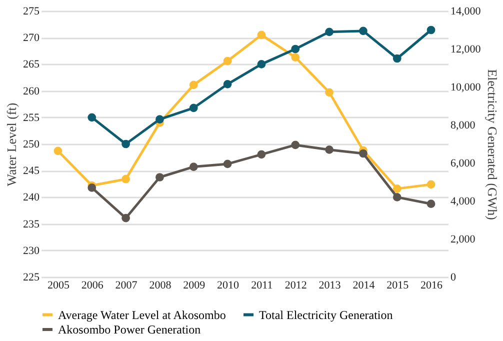  Describe the element at coordinates (463, 126) in the screenshot. I see `y2-tick-label: 8,000` at that location.